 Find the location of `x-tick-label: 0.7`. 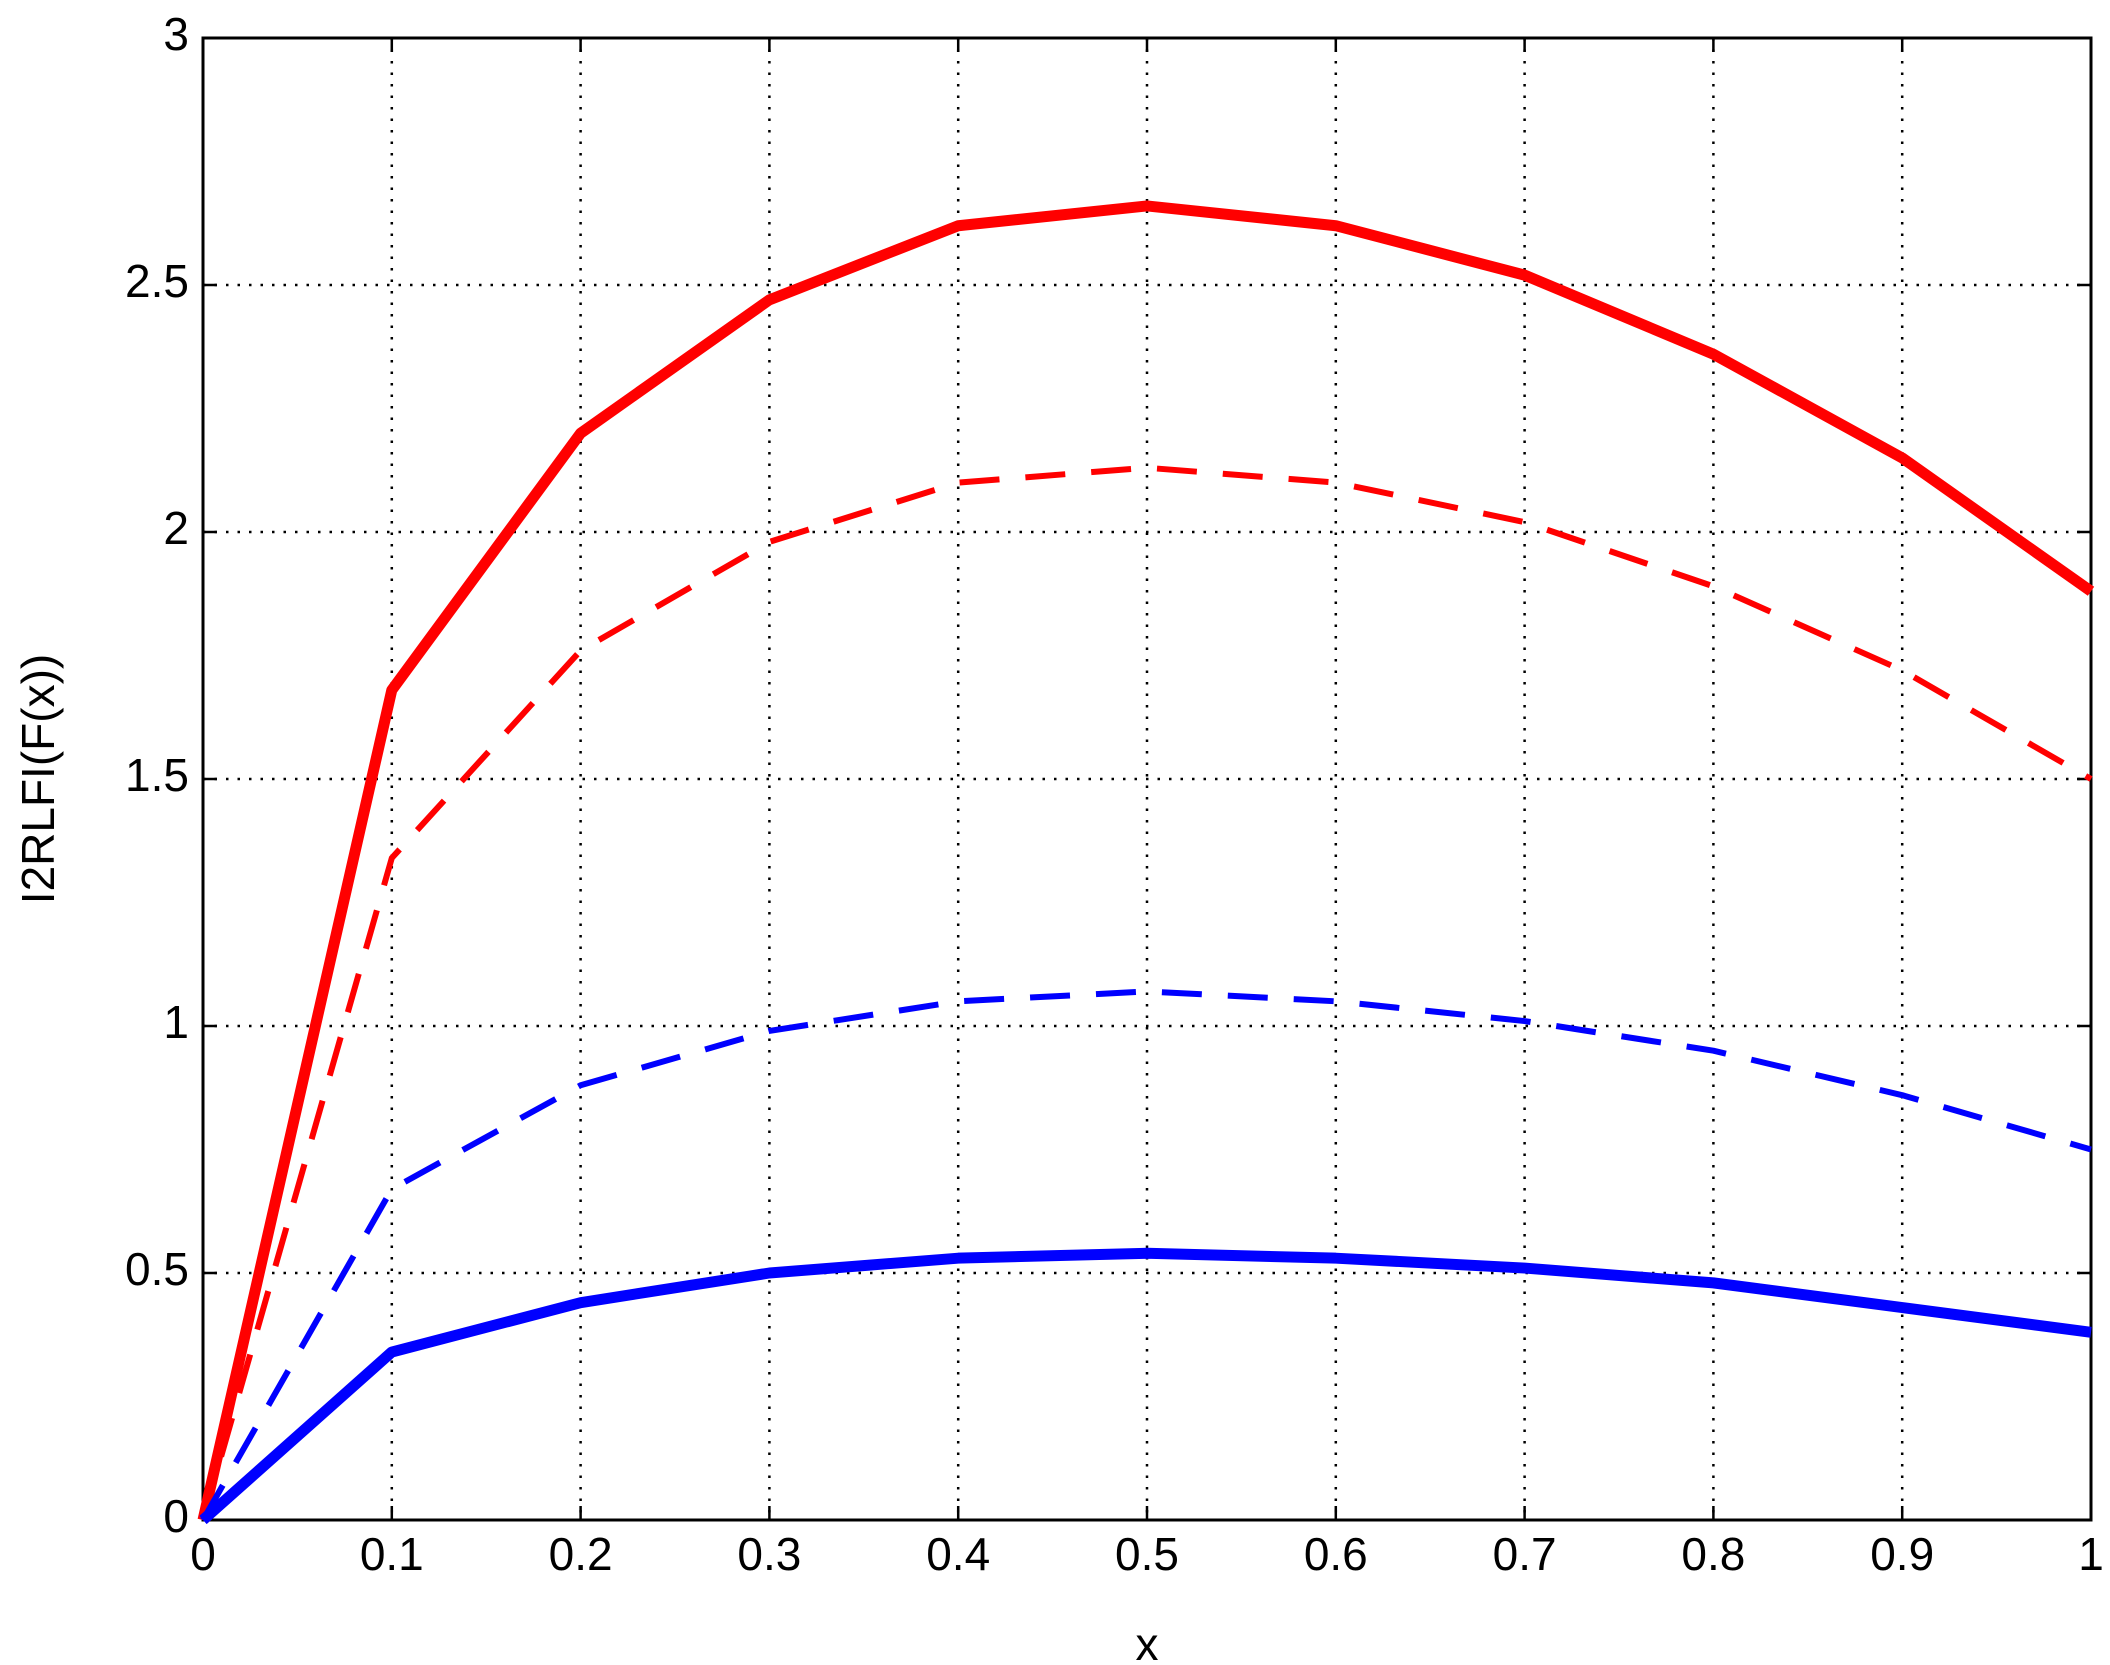

x-tick-label: 0.7 is located at coordinates (1525, 1554).